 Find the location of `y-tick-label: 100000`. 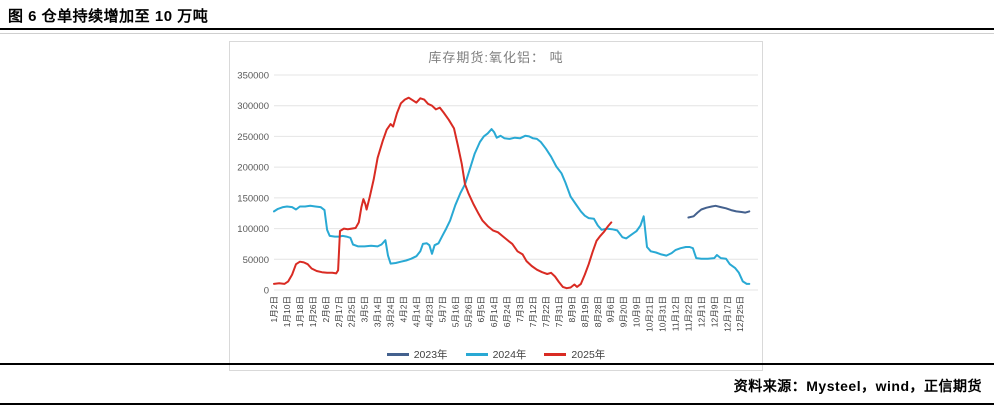

y-tick-label: 100000 is located at coordinates (253, 229).